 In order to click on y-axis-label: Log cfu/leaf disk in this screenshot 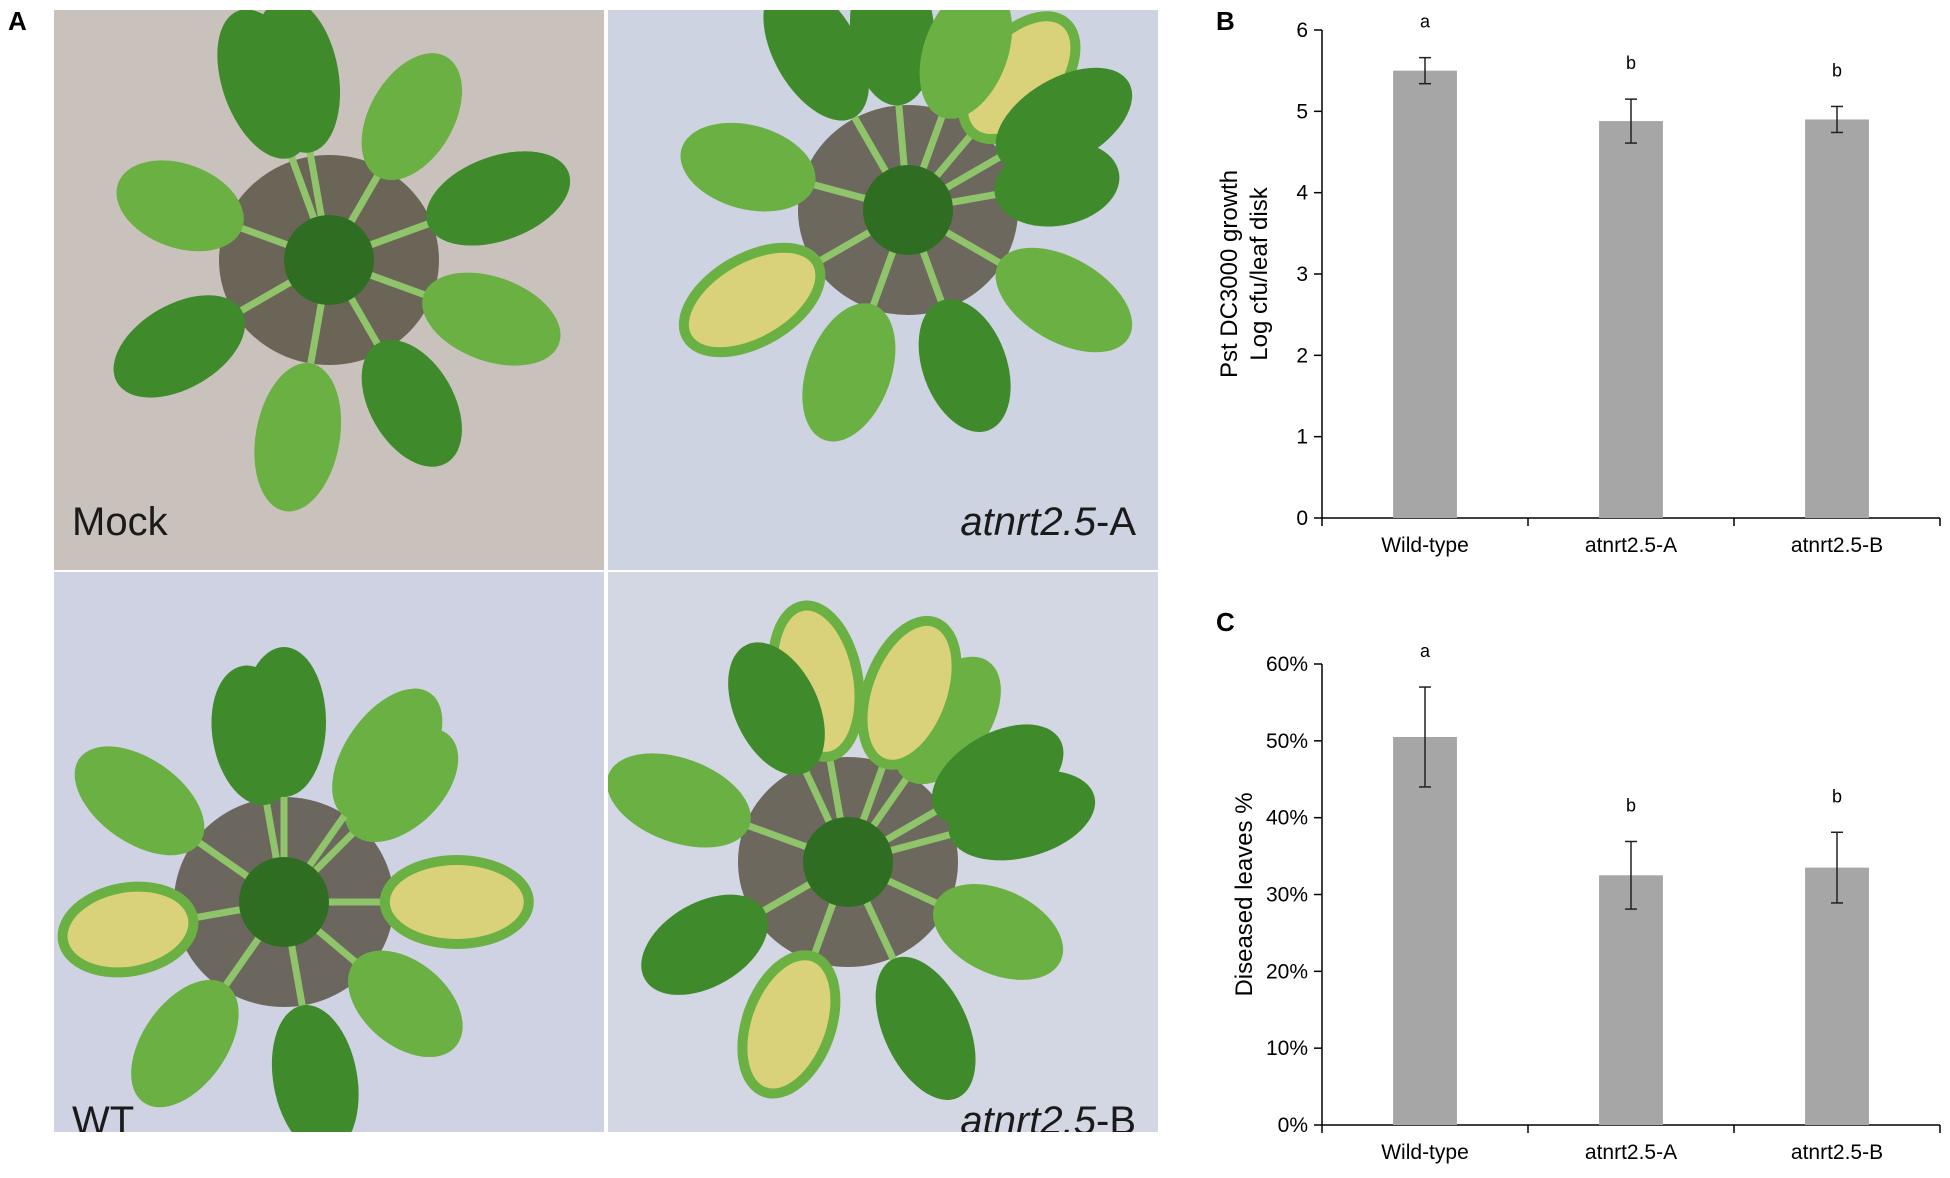, I will do `click(1259, 273)`.